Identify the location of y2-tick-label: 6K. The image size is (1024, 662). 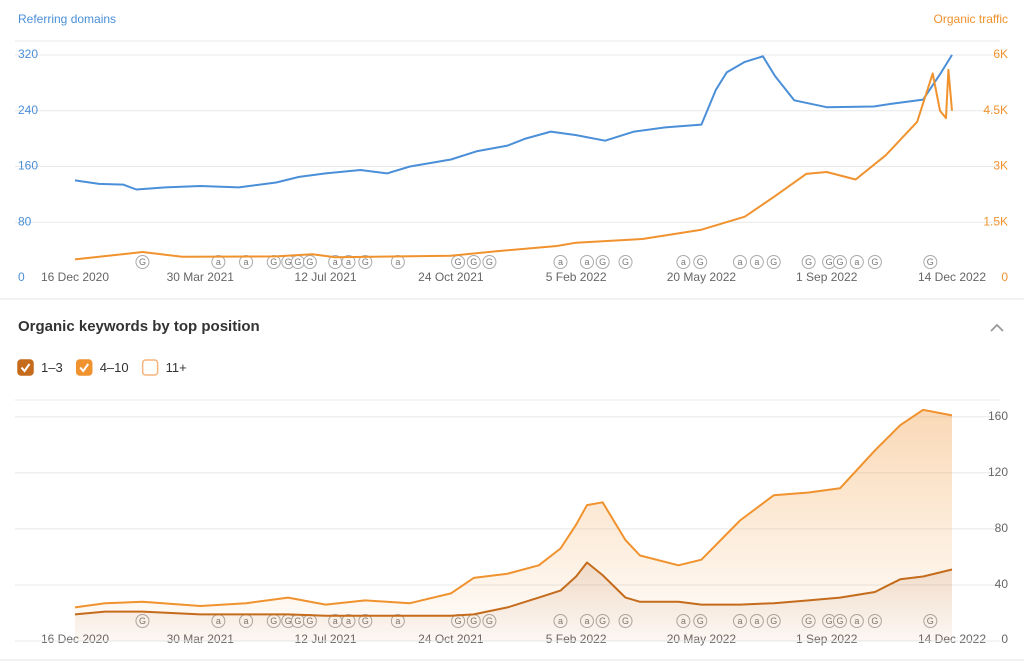
(1000, 54).